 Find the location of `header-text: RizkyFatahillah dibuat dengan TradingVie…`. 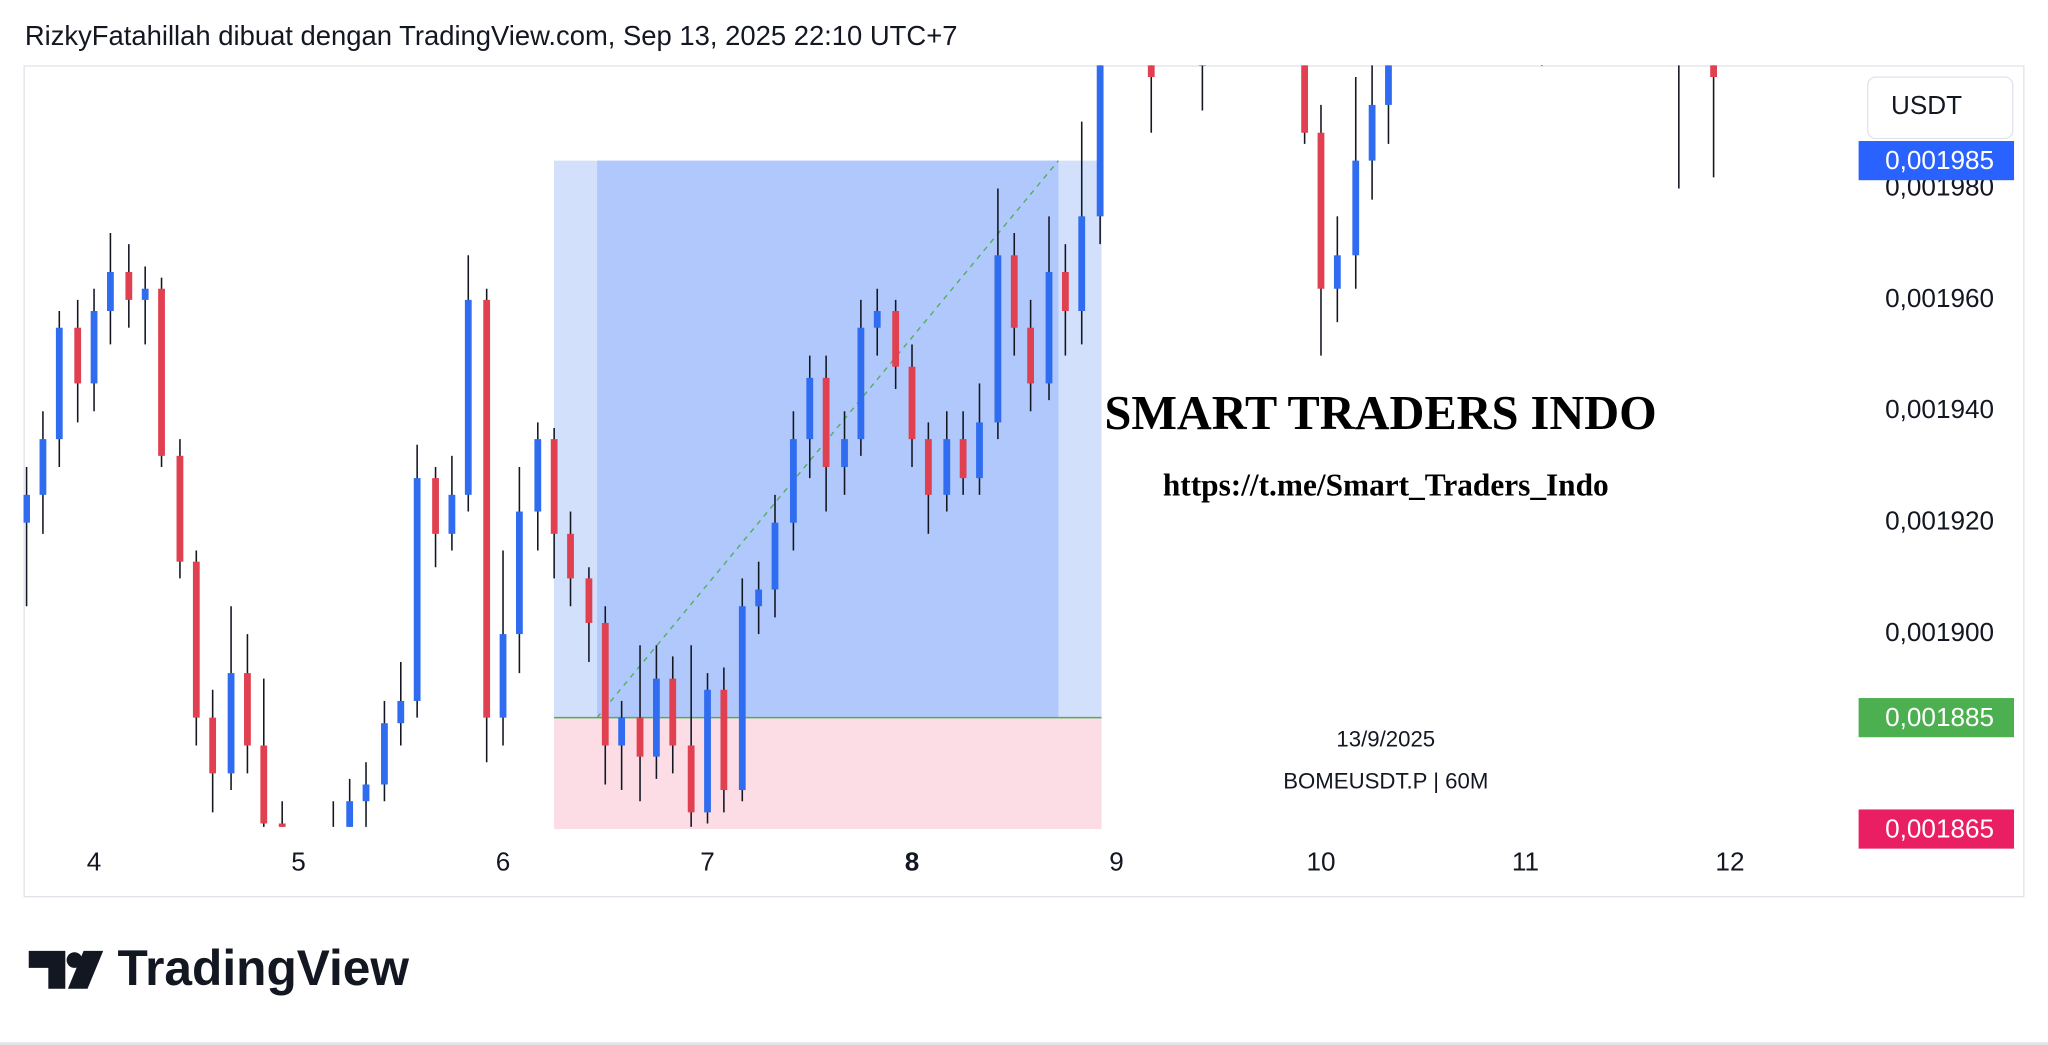

header-text: RizkyFatahillah dibuat dengan TradingVie… is located at coordinates (491, 35).